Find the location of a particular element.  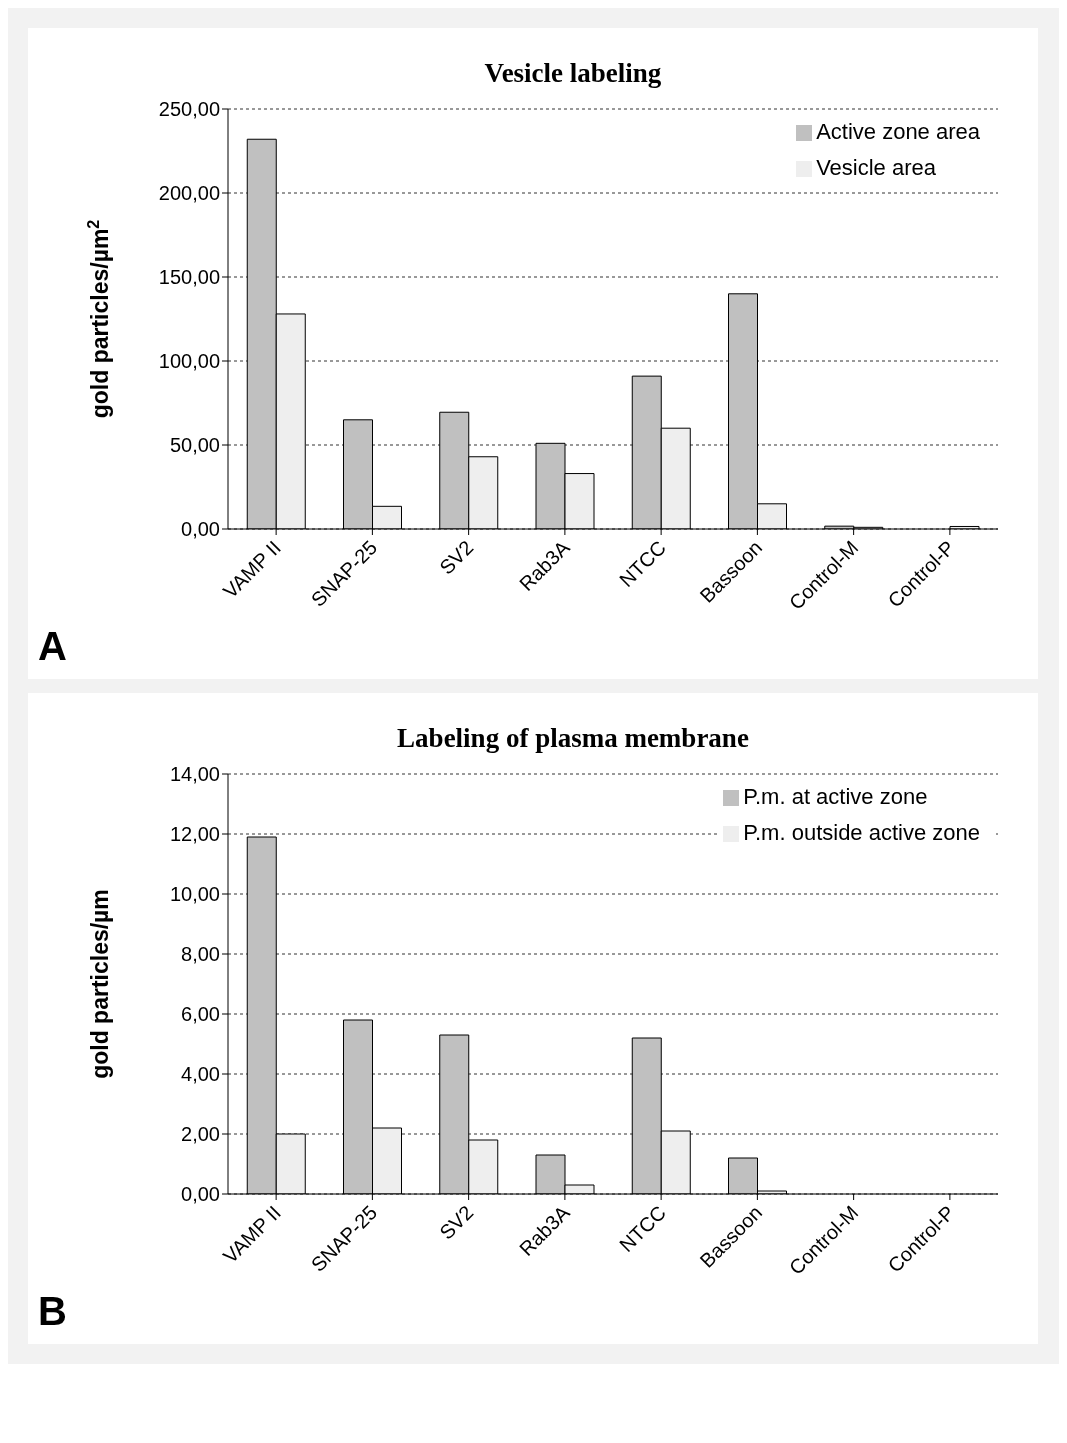

y-tick-label: 14,00 is located at coordinates (194, 774).